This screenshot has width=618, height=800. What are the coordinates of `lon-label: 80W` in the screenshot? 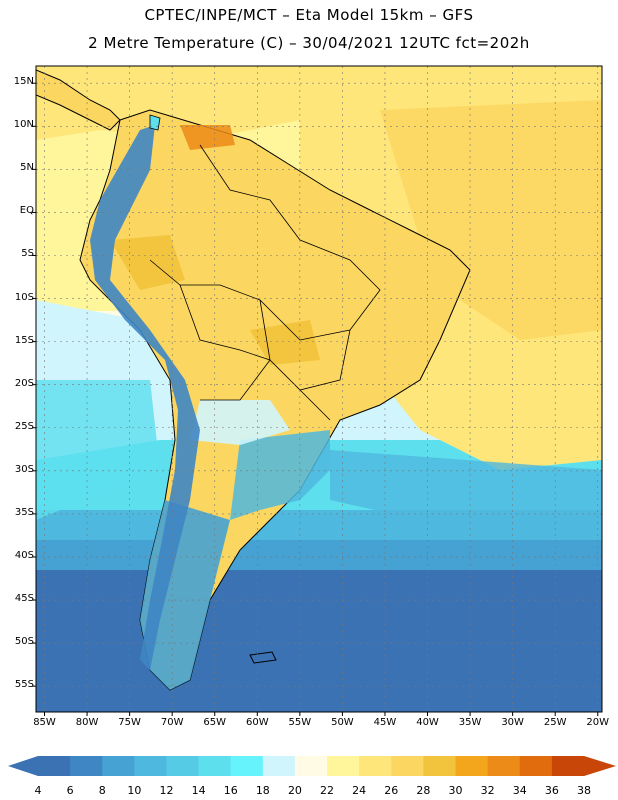 It's located at (87, 722).